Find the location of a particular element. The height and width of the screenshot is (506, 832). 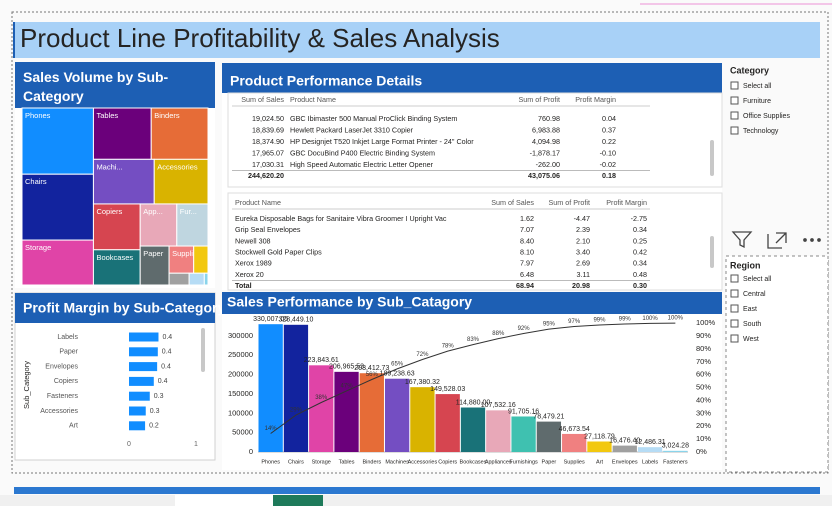

x-tick-label: Bookcases is located at coordinates (473, 462).